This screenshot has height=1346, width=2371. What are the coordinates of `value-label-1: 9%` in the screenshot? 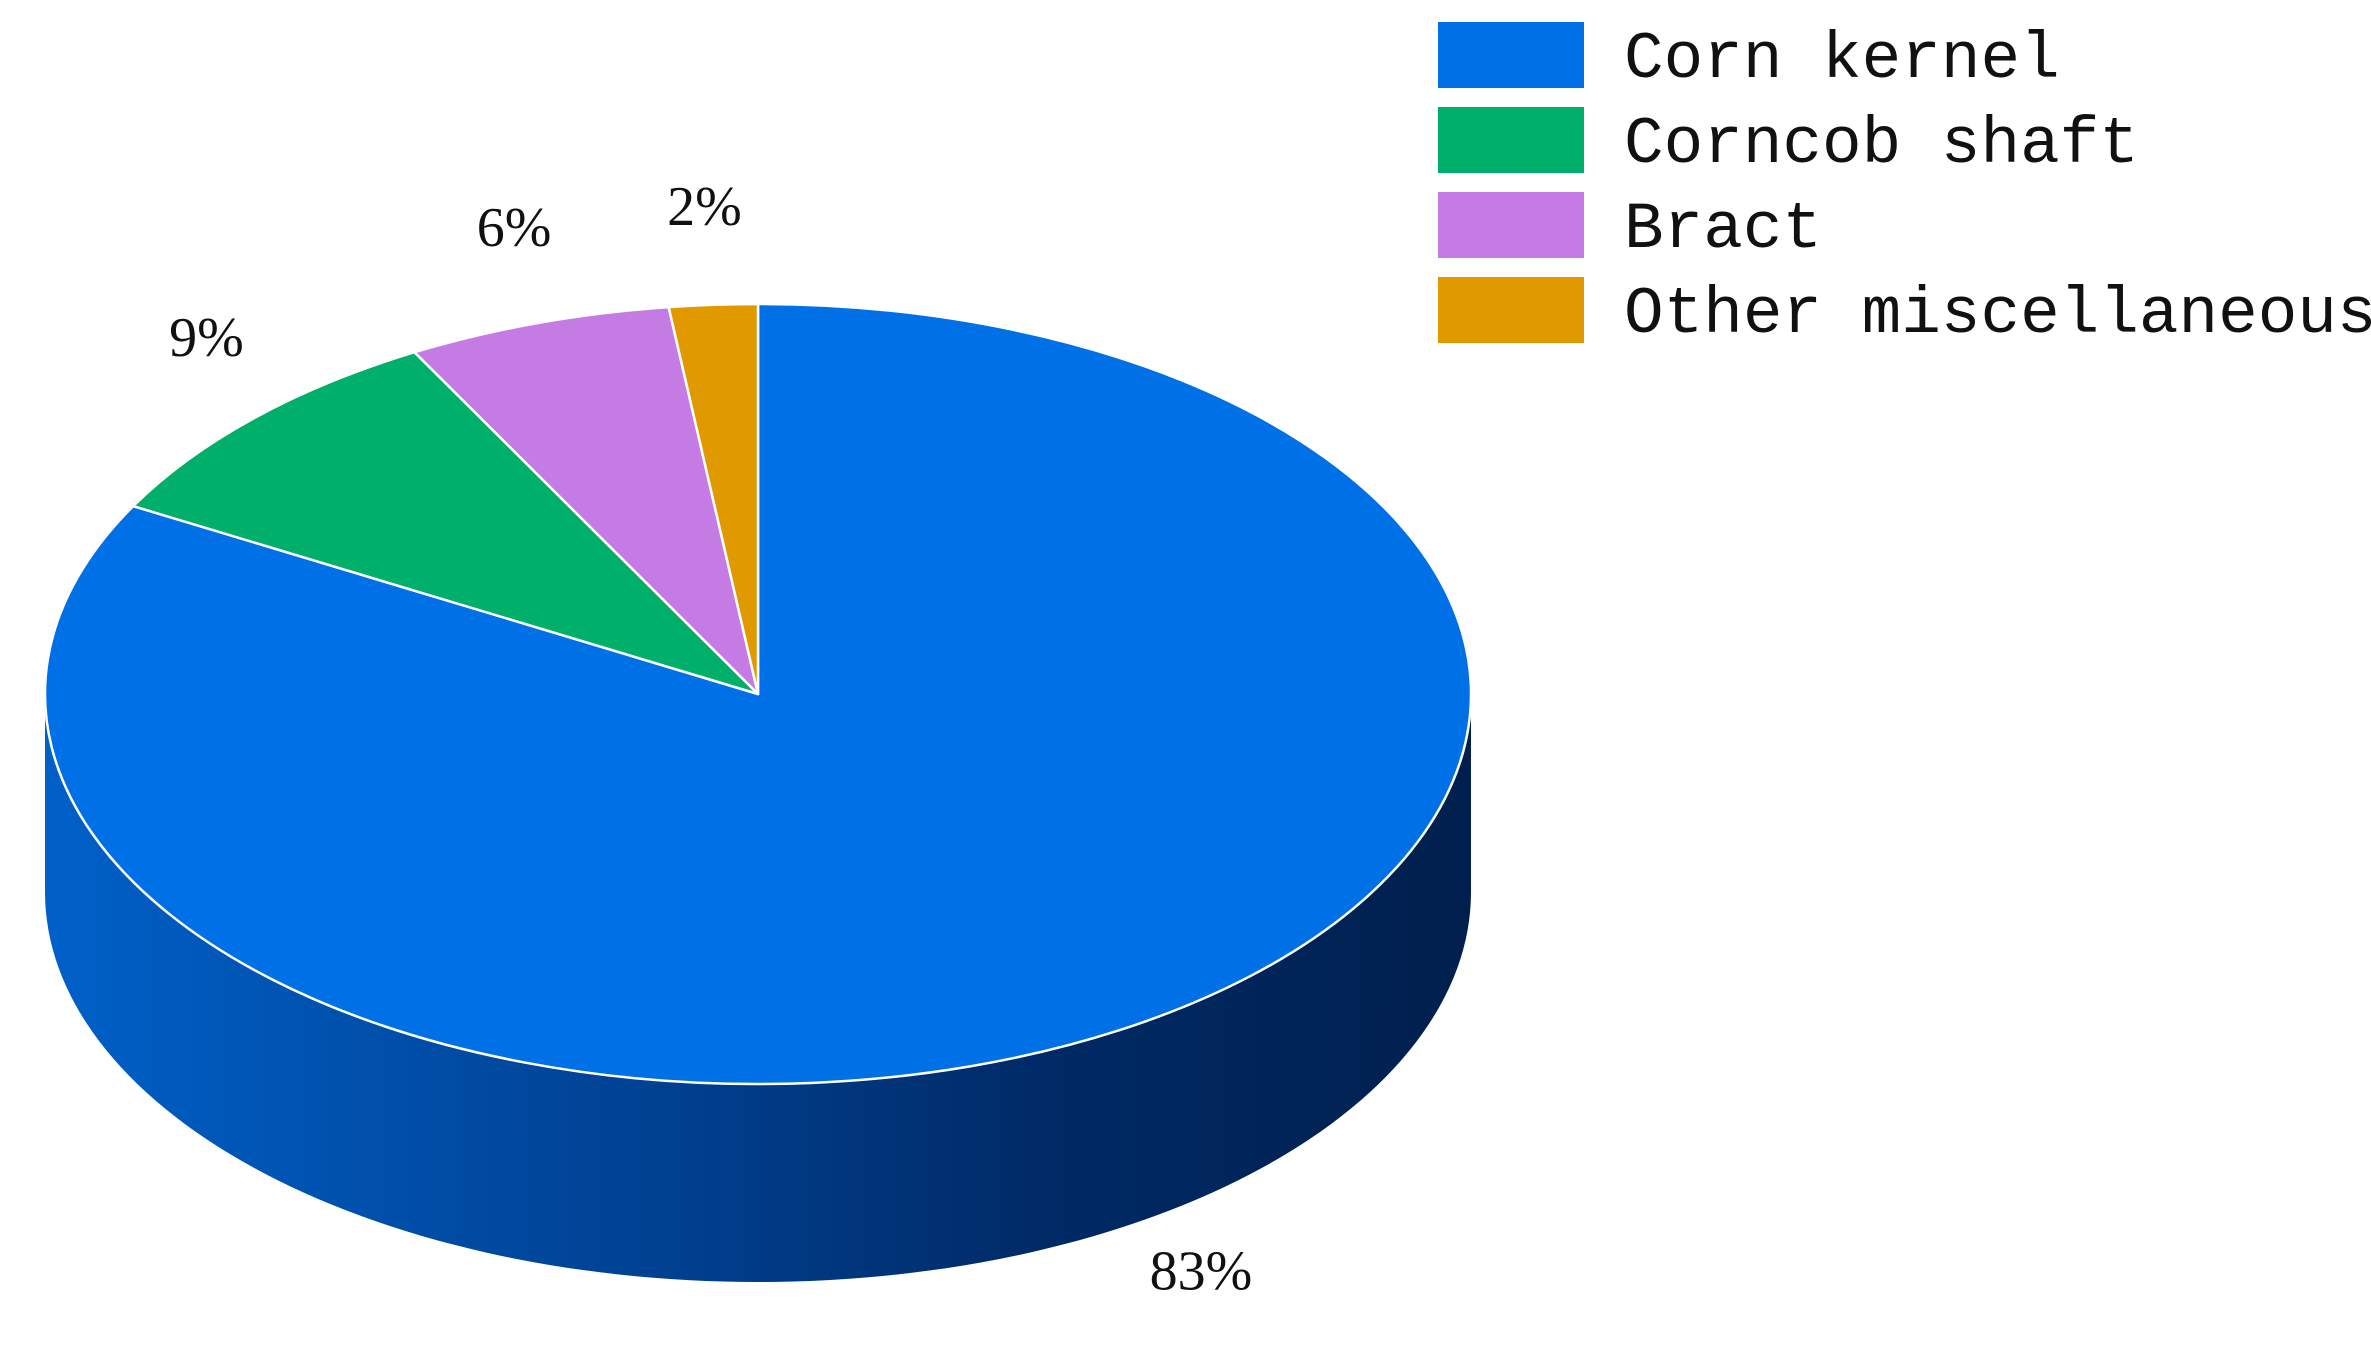 It's located at (206, 338).